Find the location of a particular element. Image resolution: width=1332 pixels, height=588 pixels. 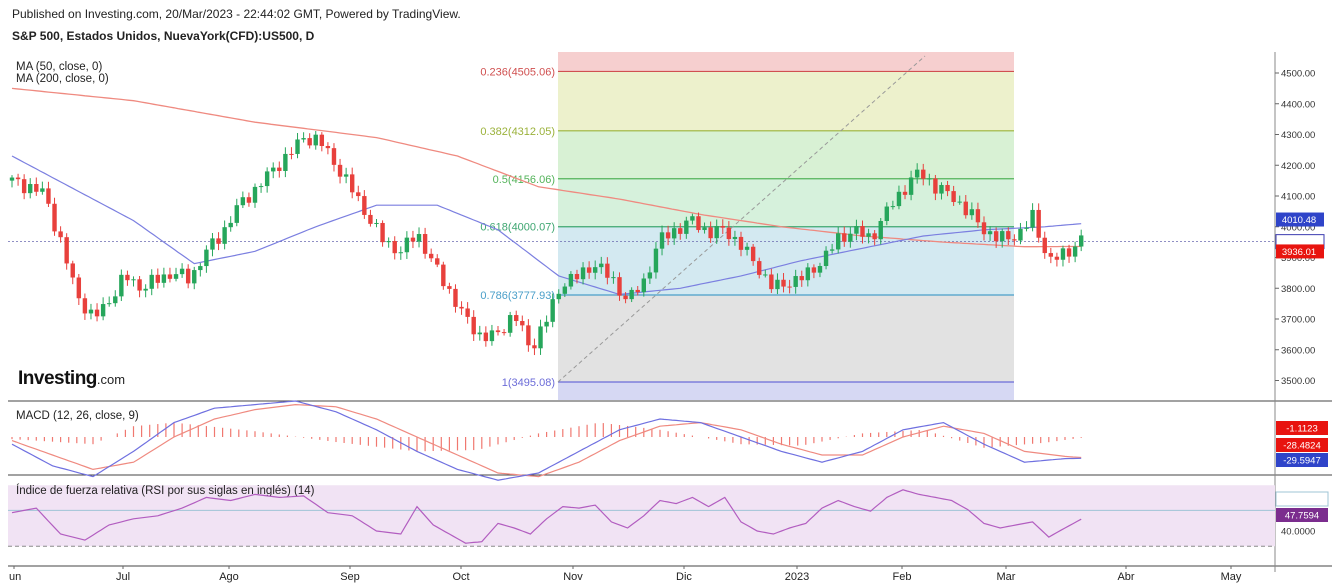

time-axis-label: May is located at coordinates (1231, 577).